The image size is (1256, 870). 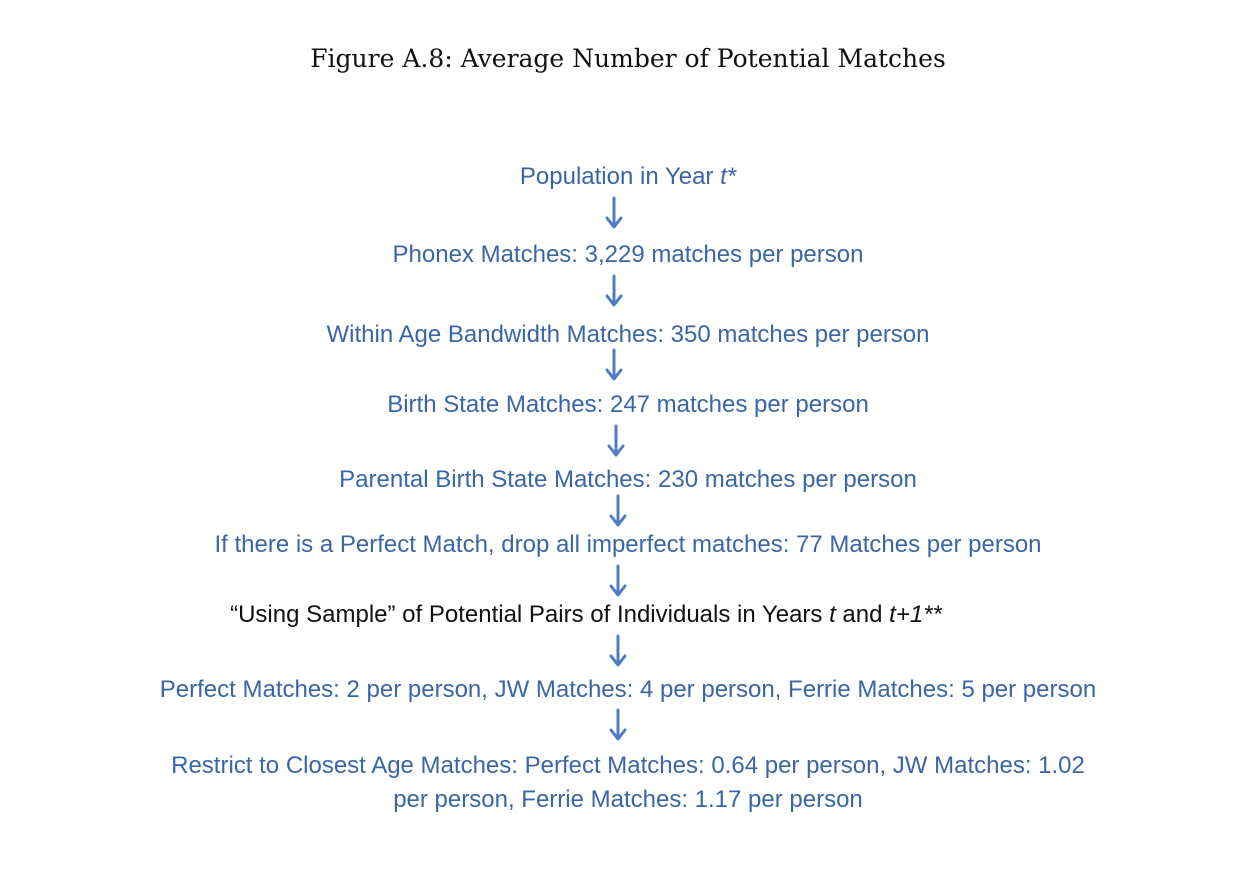 I want to click on node-population-year: t*, so click(x=728, y=176).